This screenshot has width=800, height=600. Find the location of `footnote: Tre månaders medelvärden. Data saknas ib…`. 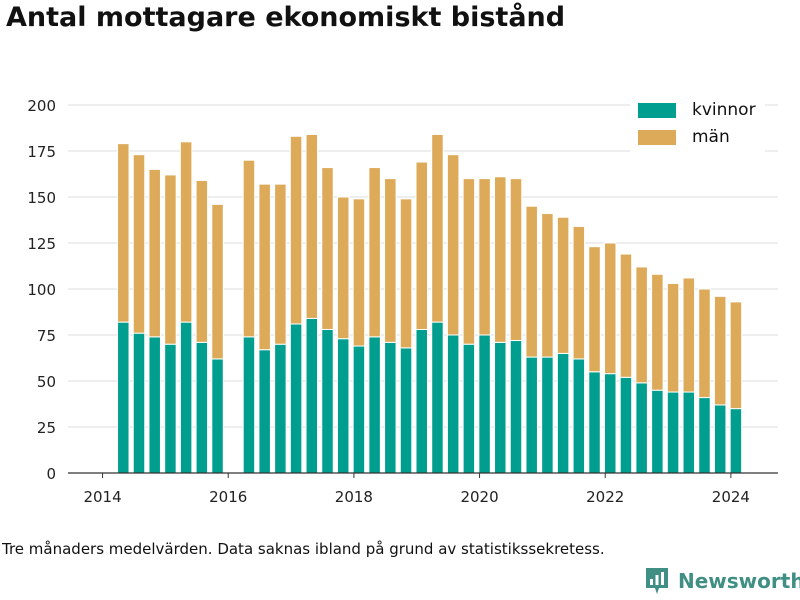

footnote: Tre månaders medelvärden. Data saknas ib… is located at coordinates (303, 549).